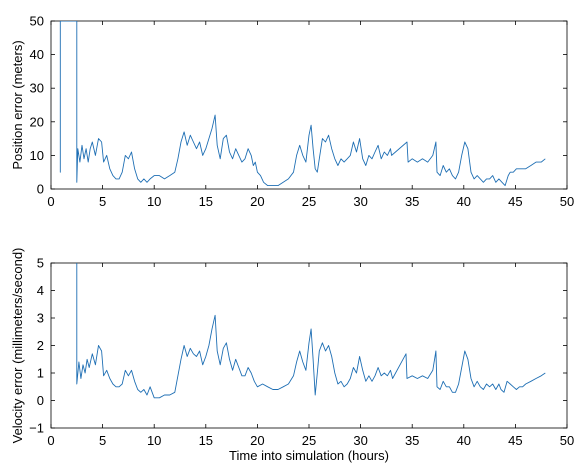  I want to click on y-axis-label: Velocity error (millimeters/second), so click(17, 346).